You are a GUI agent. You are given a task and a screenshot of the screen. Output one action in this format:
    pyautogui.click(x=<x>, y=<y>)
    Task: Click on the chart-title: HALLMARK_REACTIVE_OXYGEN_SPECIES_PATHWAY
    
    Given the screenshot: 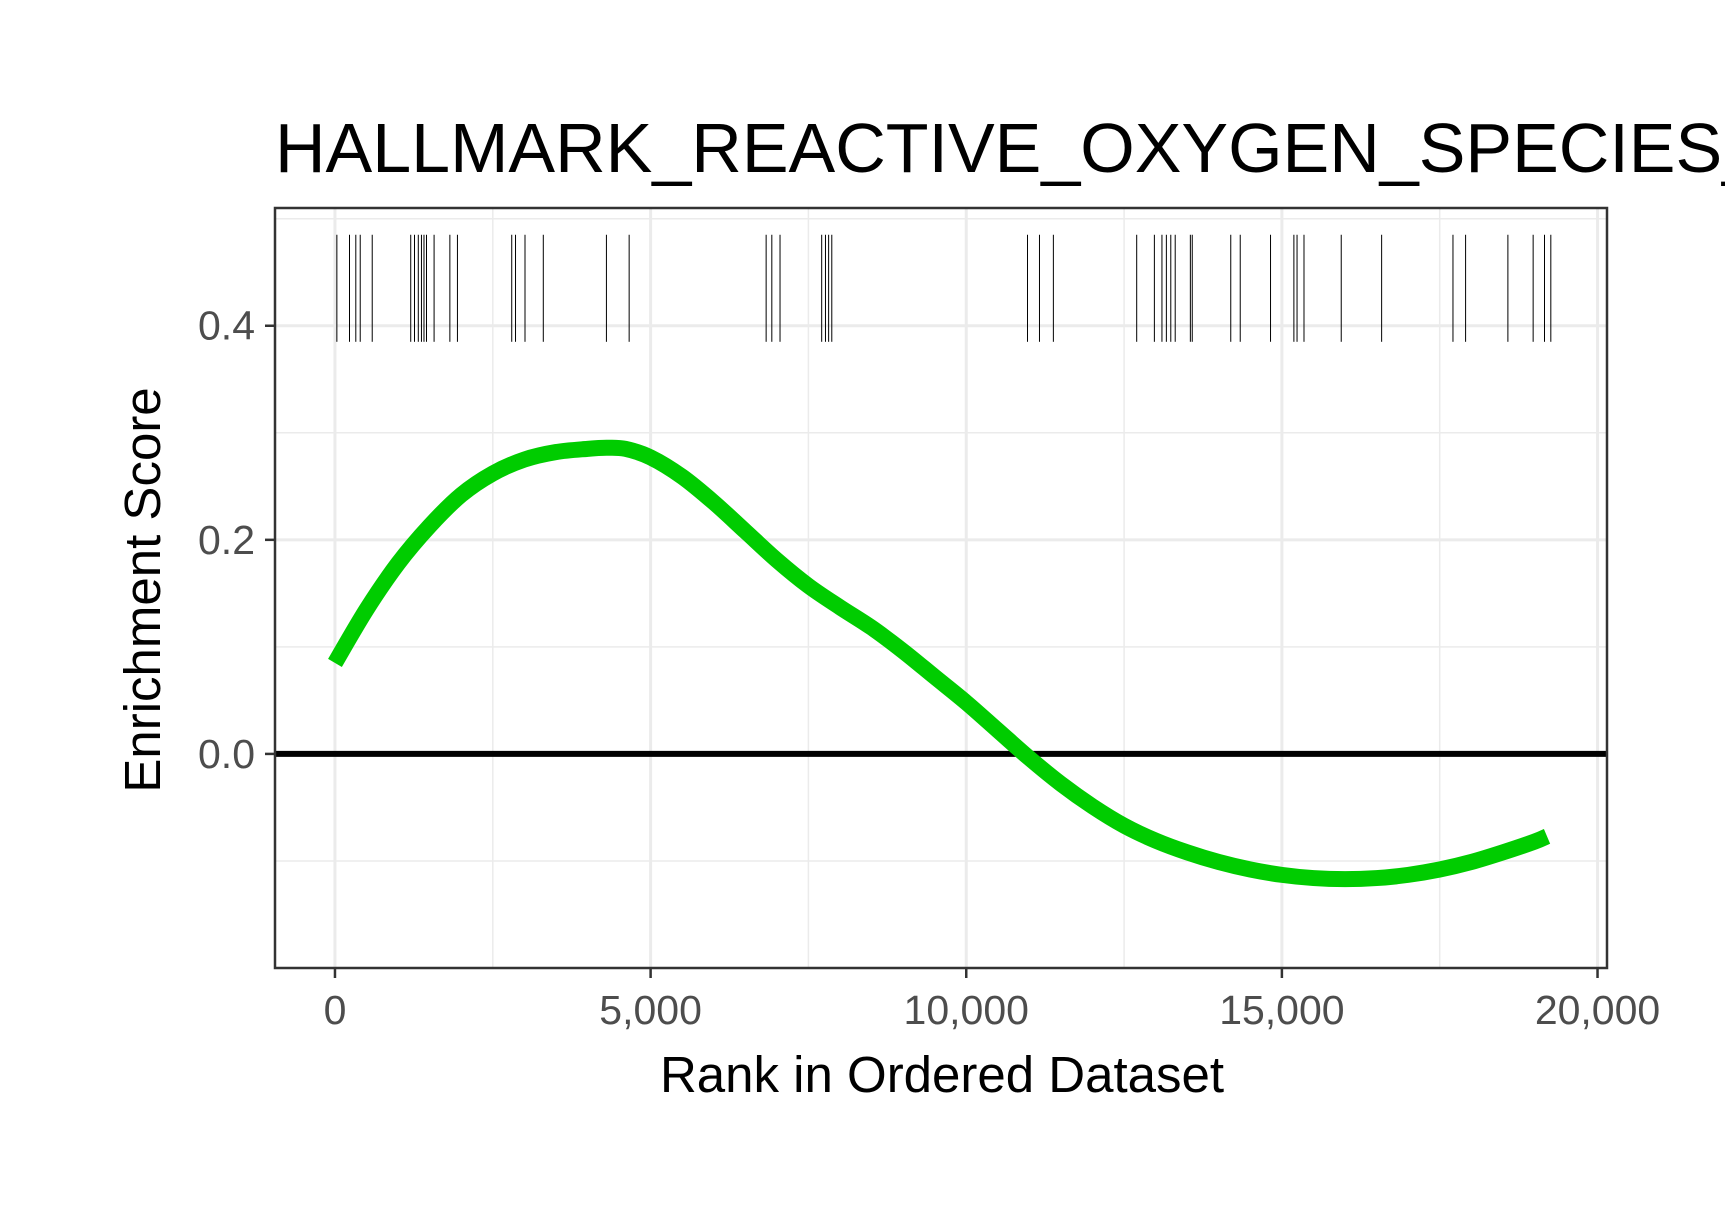 What is the action you would take?
    pyautogui.click(x=1000, y=148)
    